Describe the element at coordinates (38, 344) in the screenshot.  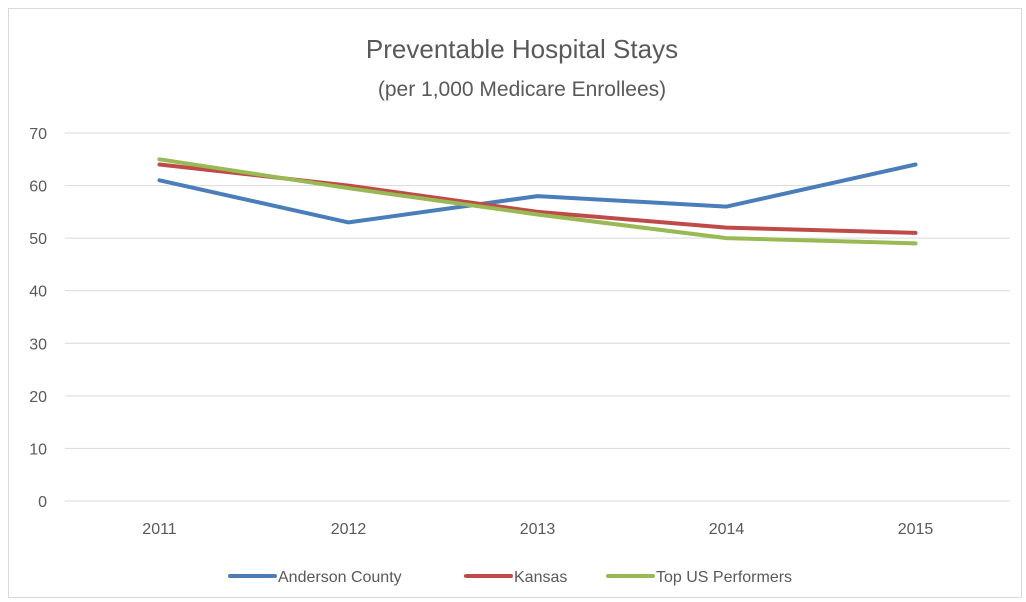
I see `y-tick-label: 30` at that location.